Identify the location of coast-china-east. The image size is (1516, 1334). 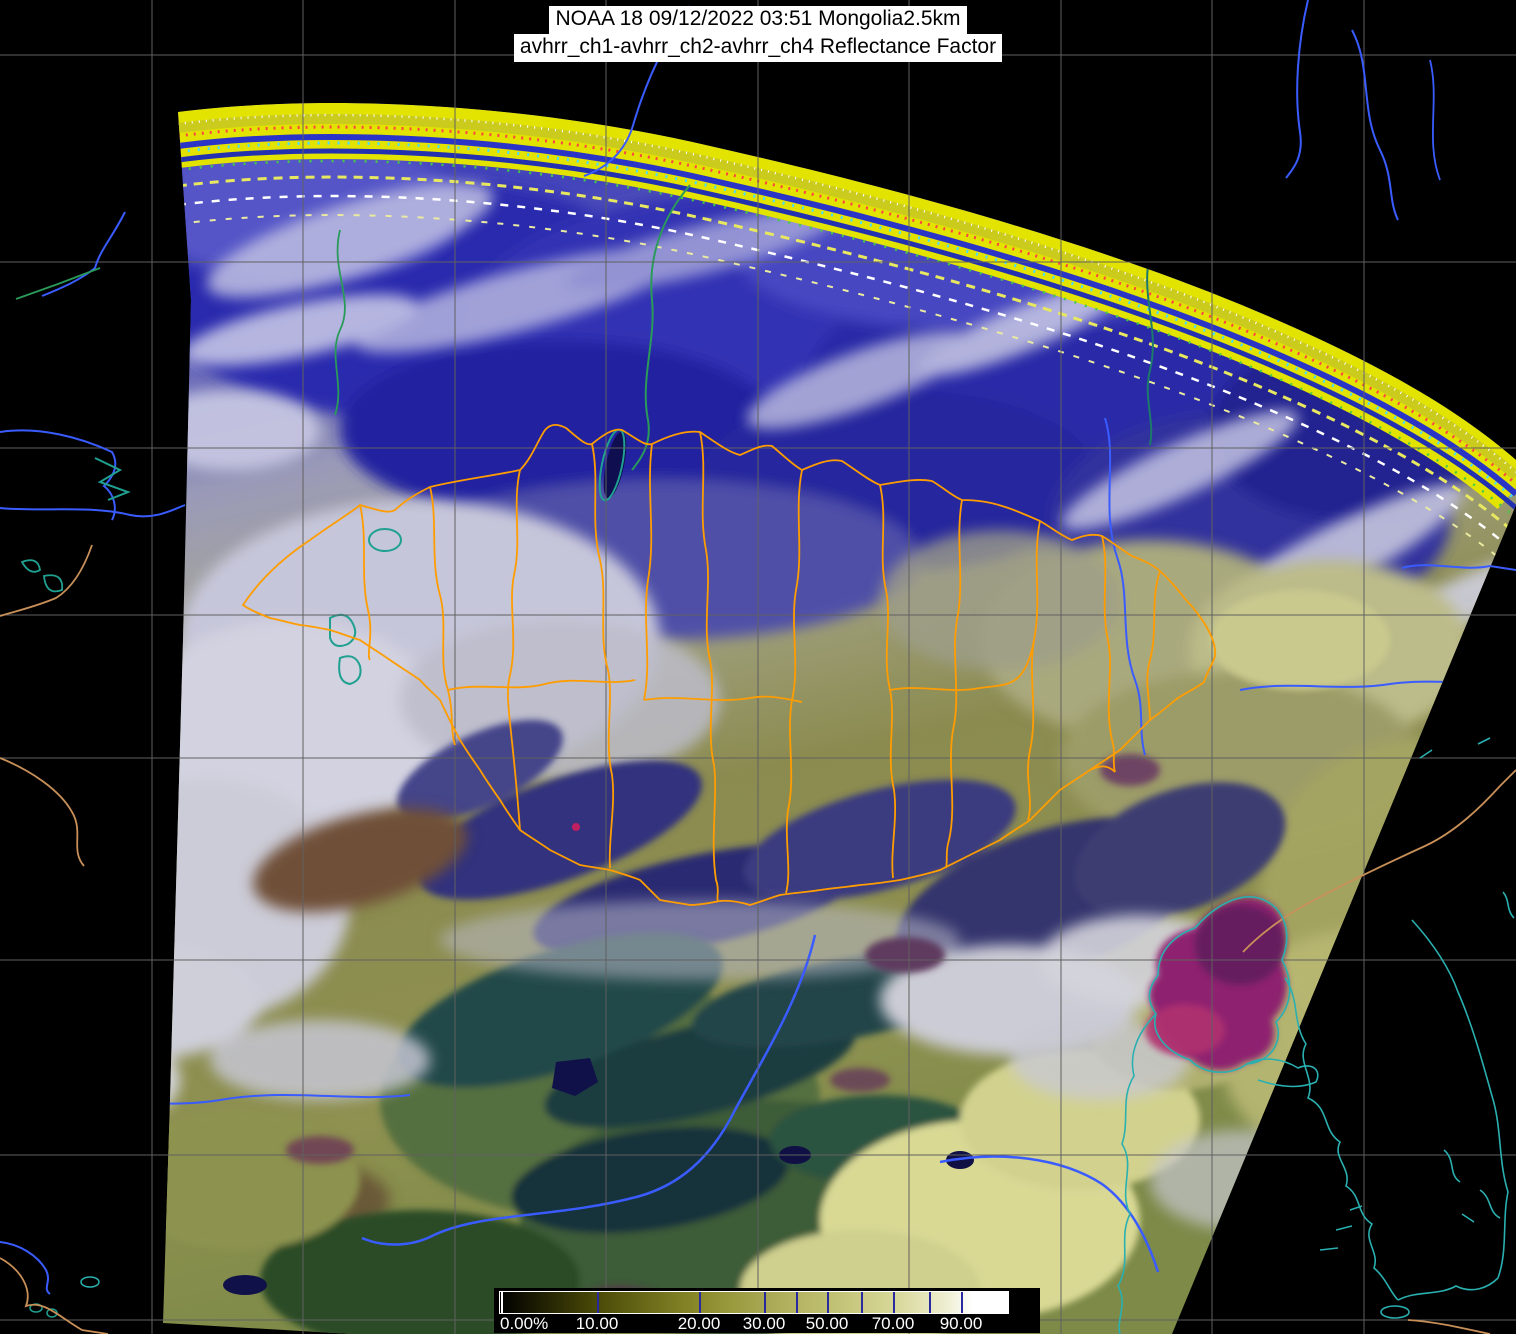
(1137, 1173).